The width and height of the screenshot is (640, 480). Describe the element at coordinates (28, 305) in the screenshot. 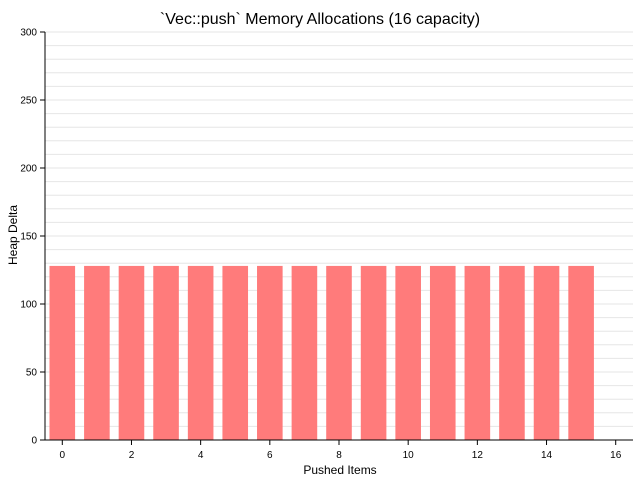

I see `y-tick-label: 100` at that location.